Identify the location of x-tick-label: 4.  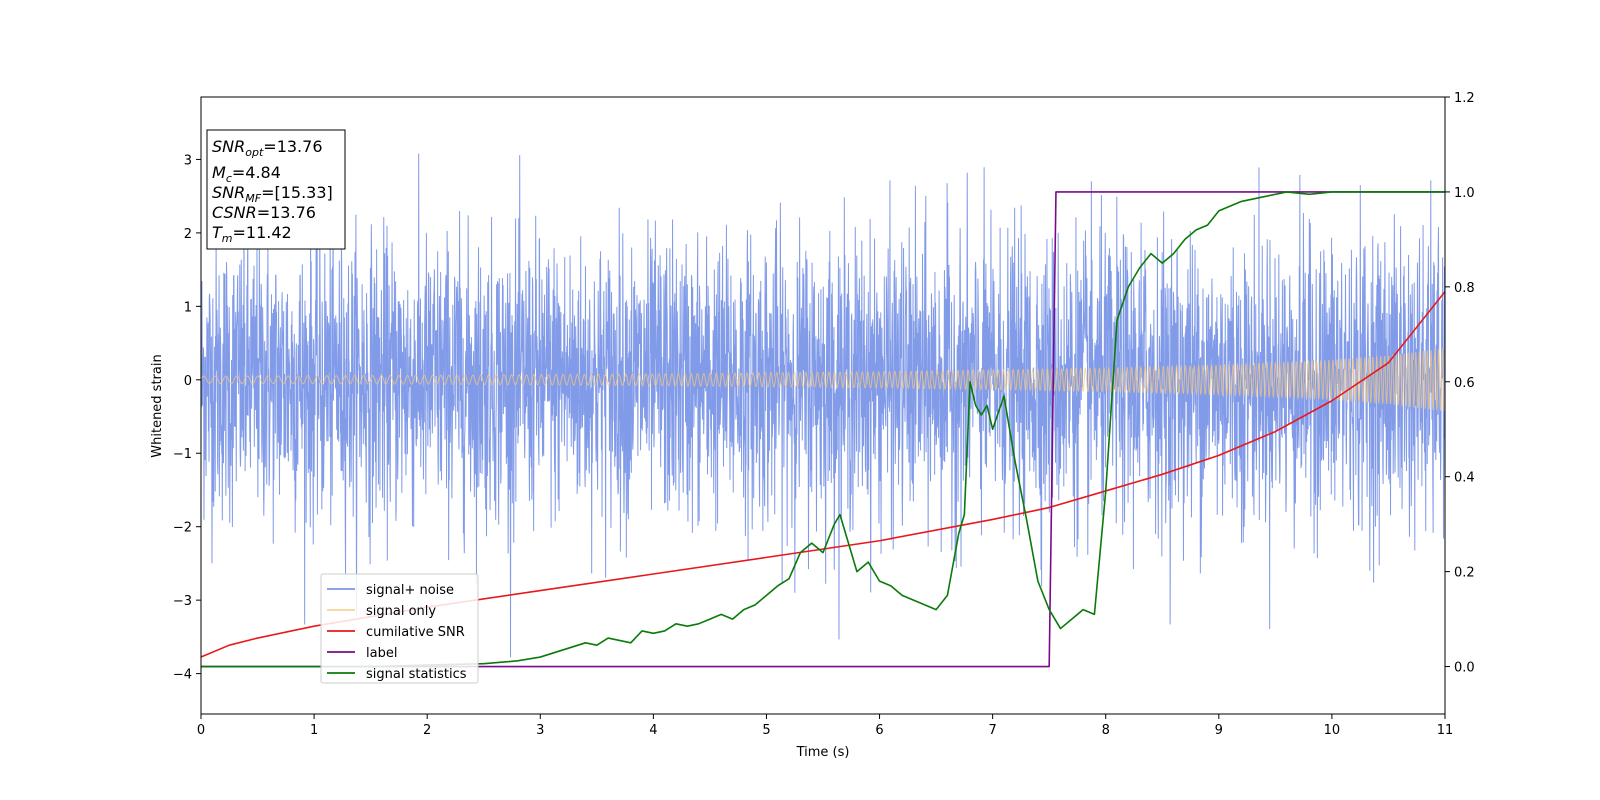
(653, 730).